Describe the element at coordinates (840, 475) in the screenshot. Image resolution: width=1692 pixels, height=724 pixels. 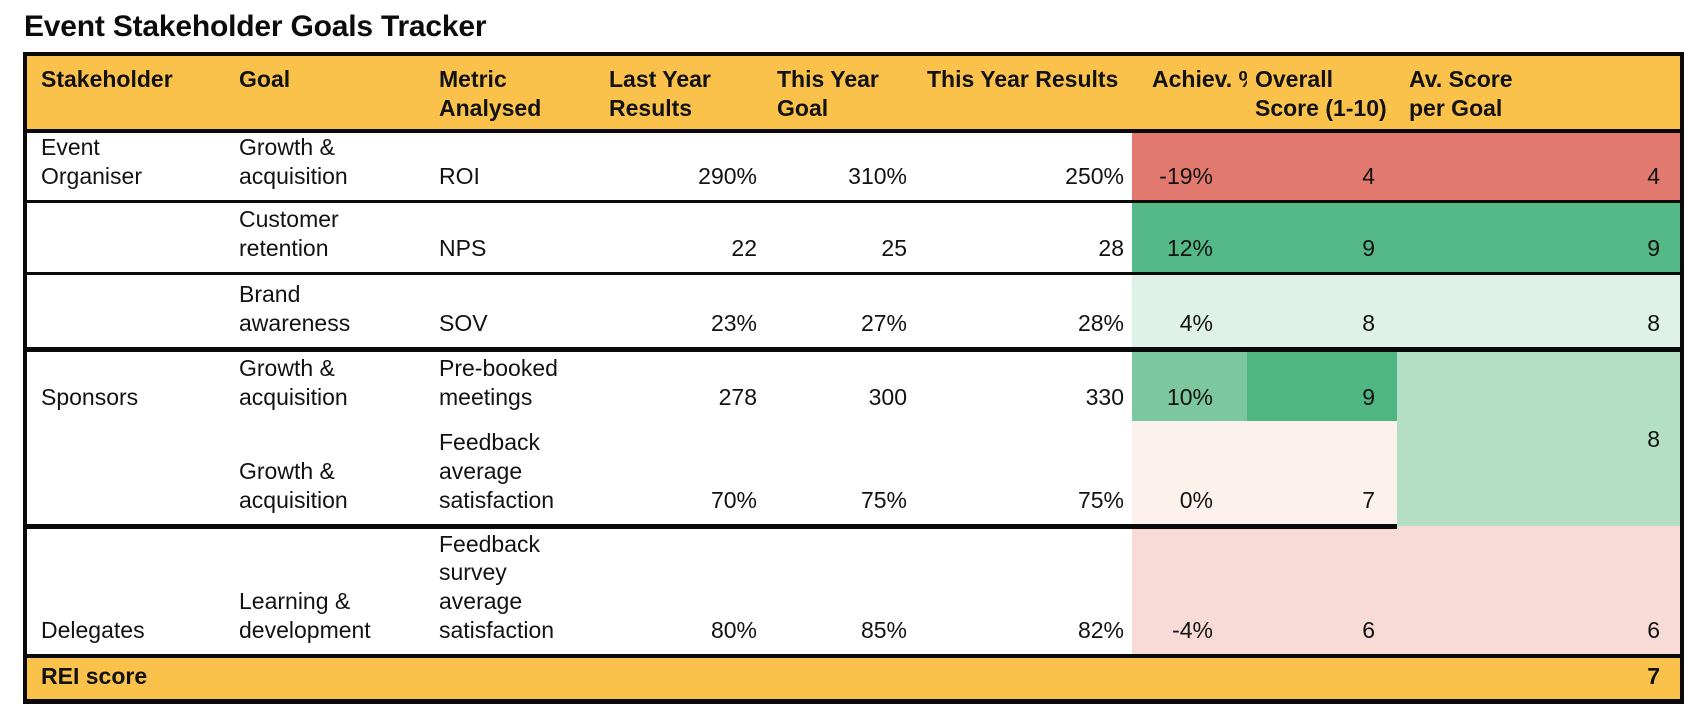
I see `cell-this-year-goal: 75%` at that location.